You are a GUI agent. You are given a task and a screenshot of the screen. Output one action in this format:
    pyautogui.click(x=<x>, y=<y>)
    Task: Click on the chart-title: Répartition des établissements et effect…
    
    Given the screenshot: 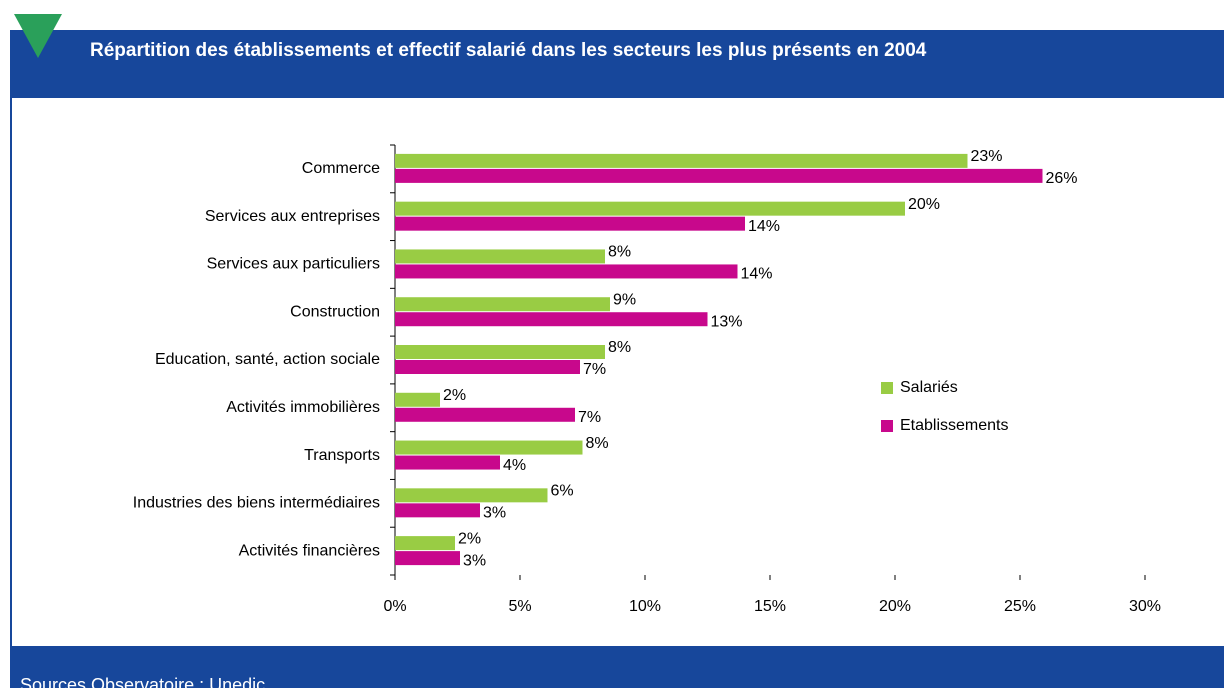 What is the action you would take?
    pyautogui.click(x=508, y=50)
    